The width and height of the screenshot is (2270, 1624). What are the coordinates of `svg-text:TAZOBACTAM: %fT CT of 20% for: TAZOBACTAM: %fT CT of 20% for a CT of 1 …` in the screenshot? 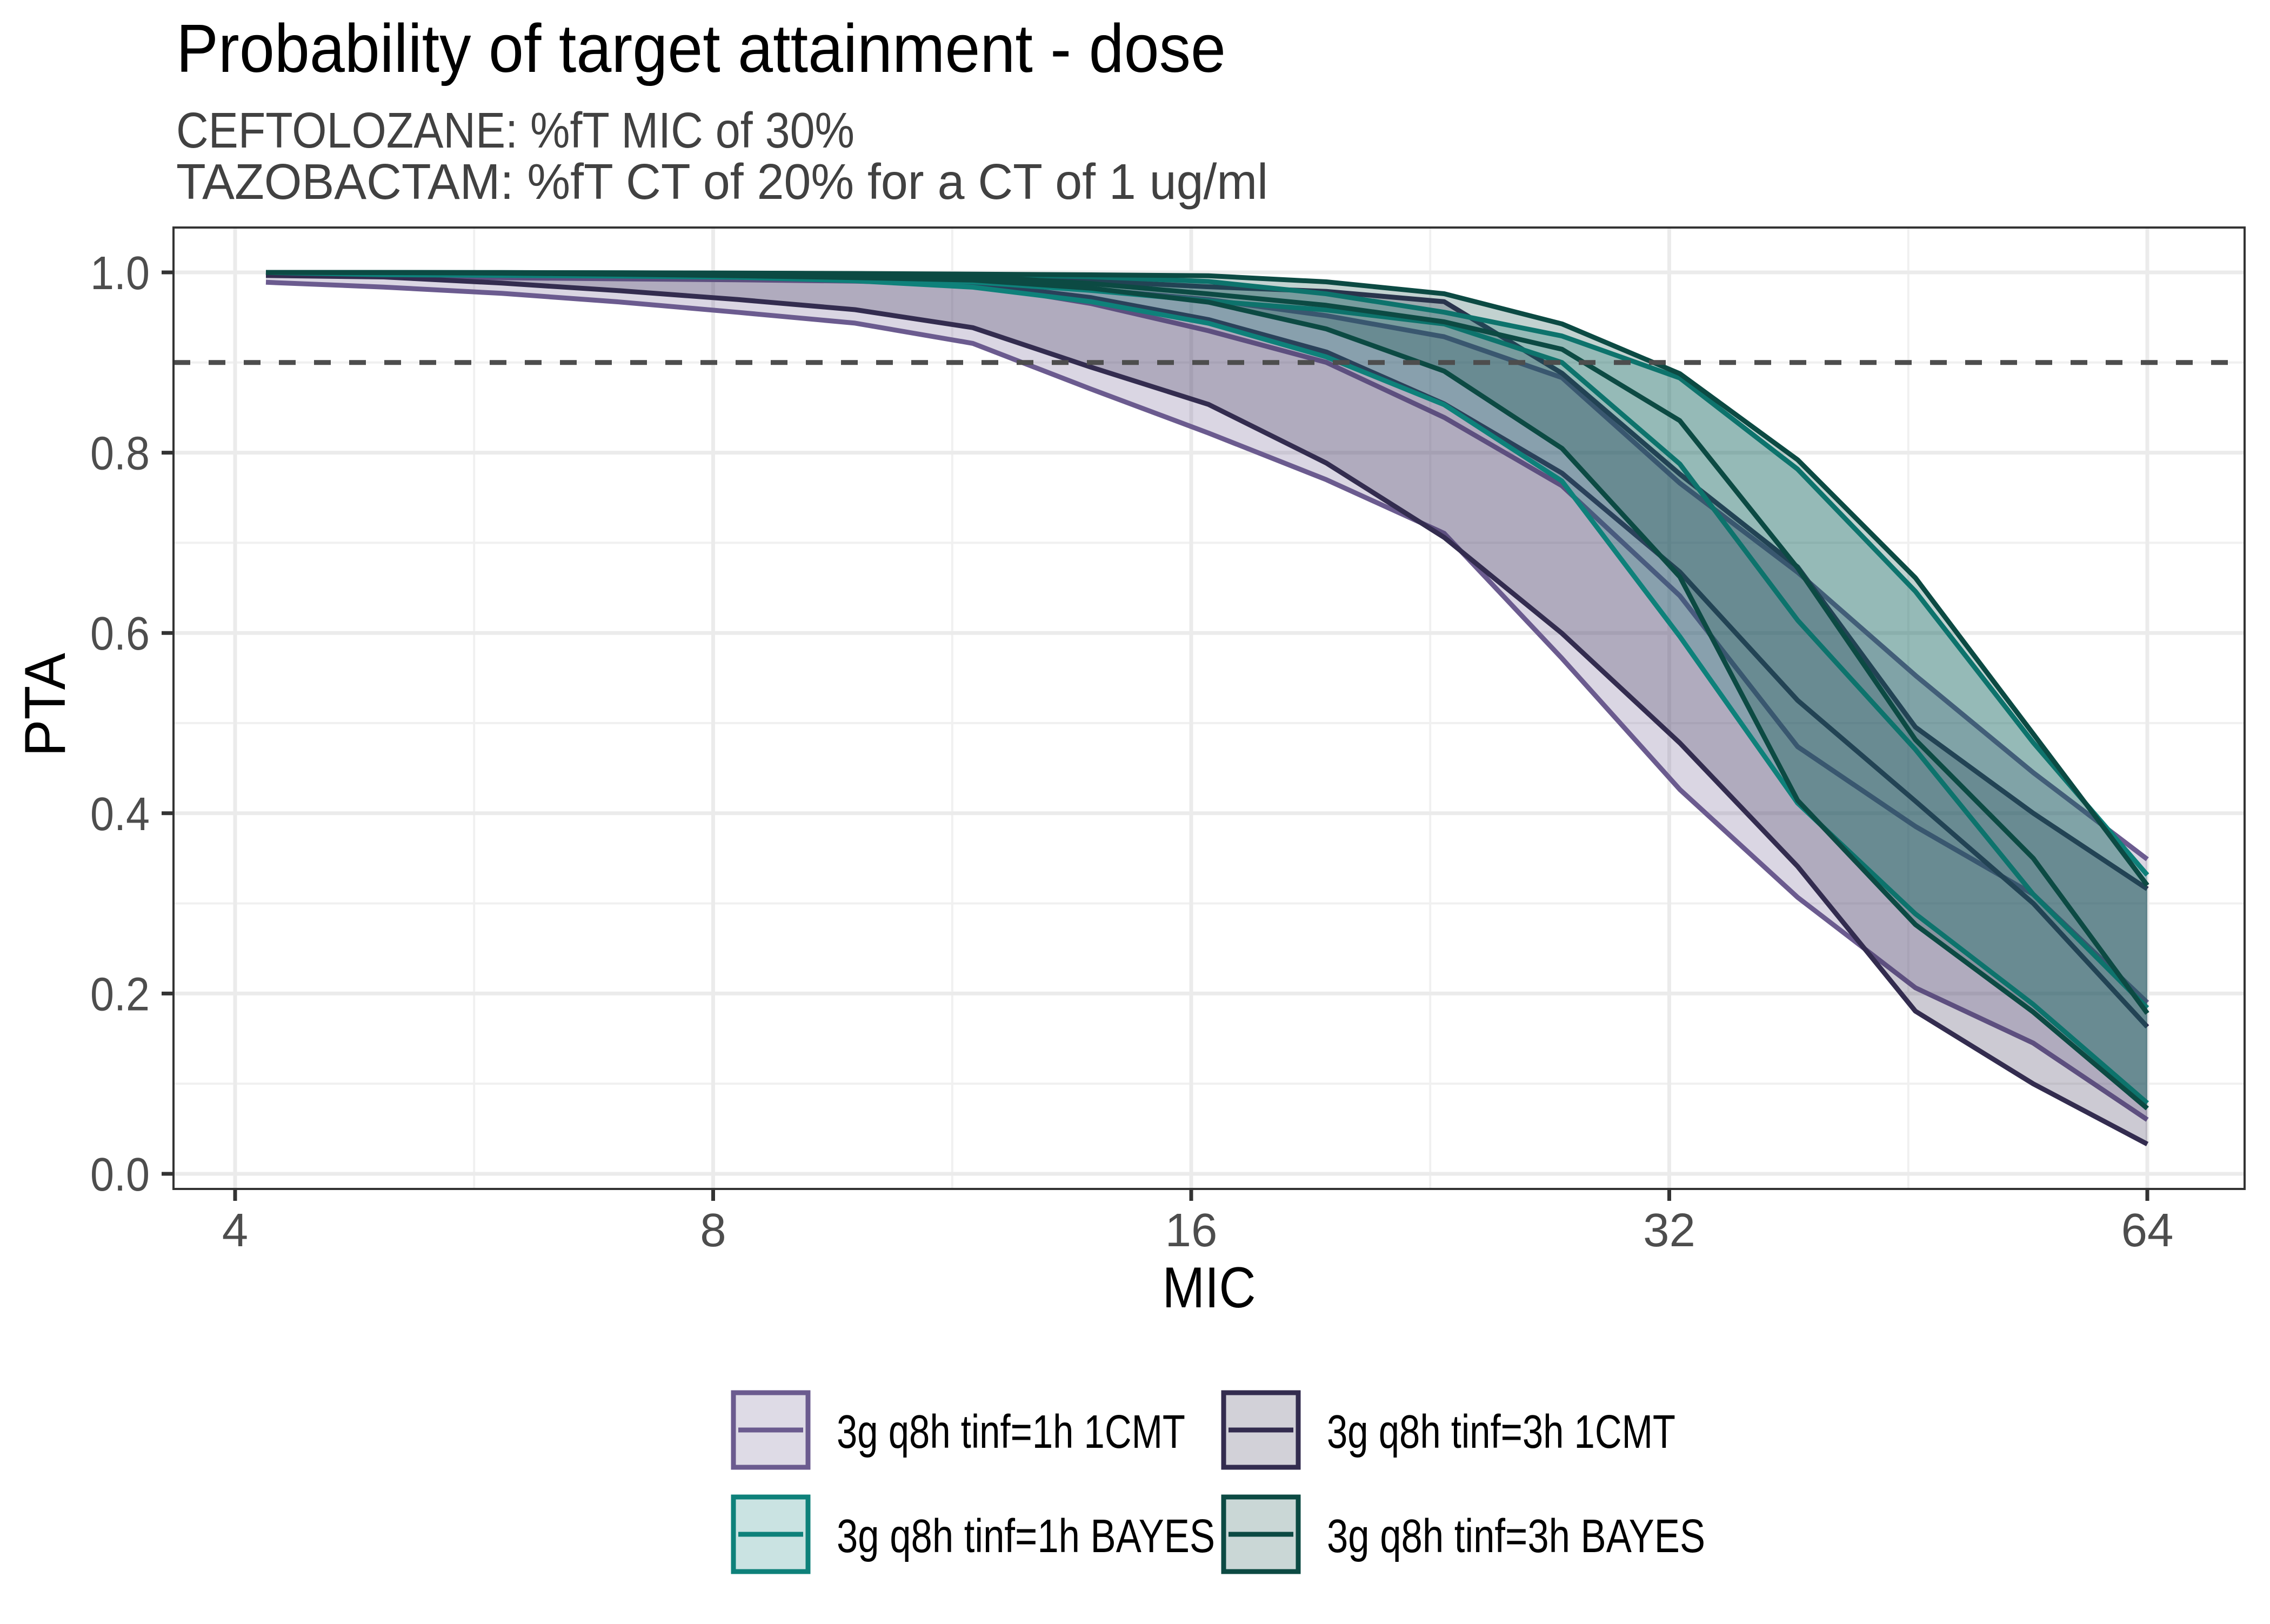 It's located at (722, 181).